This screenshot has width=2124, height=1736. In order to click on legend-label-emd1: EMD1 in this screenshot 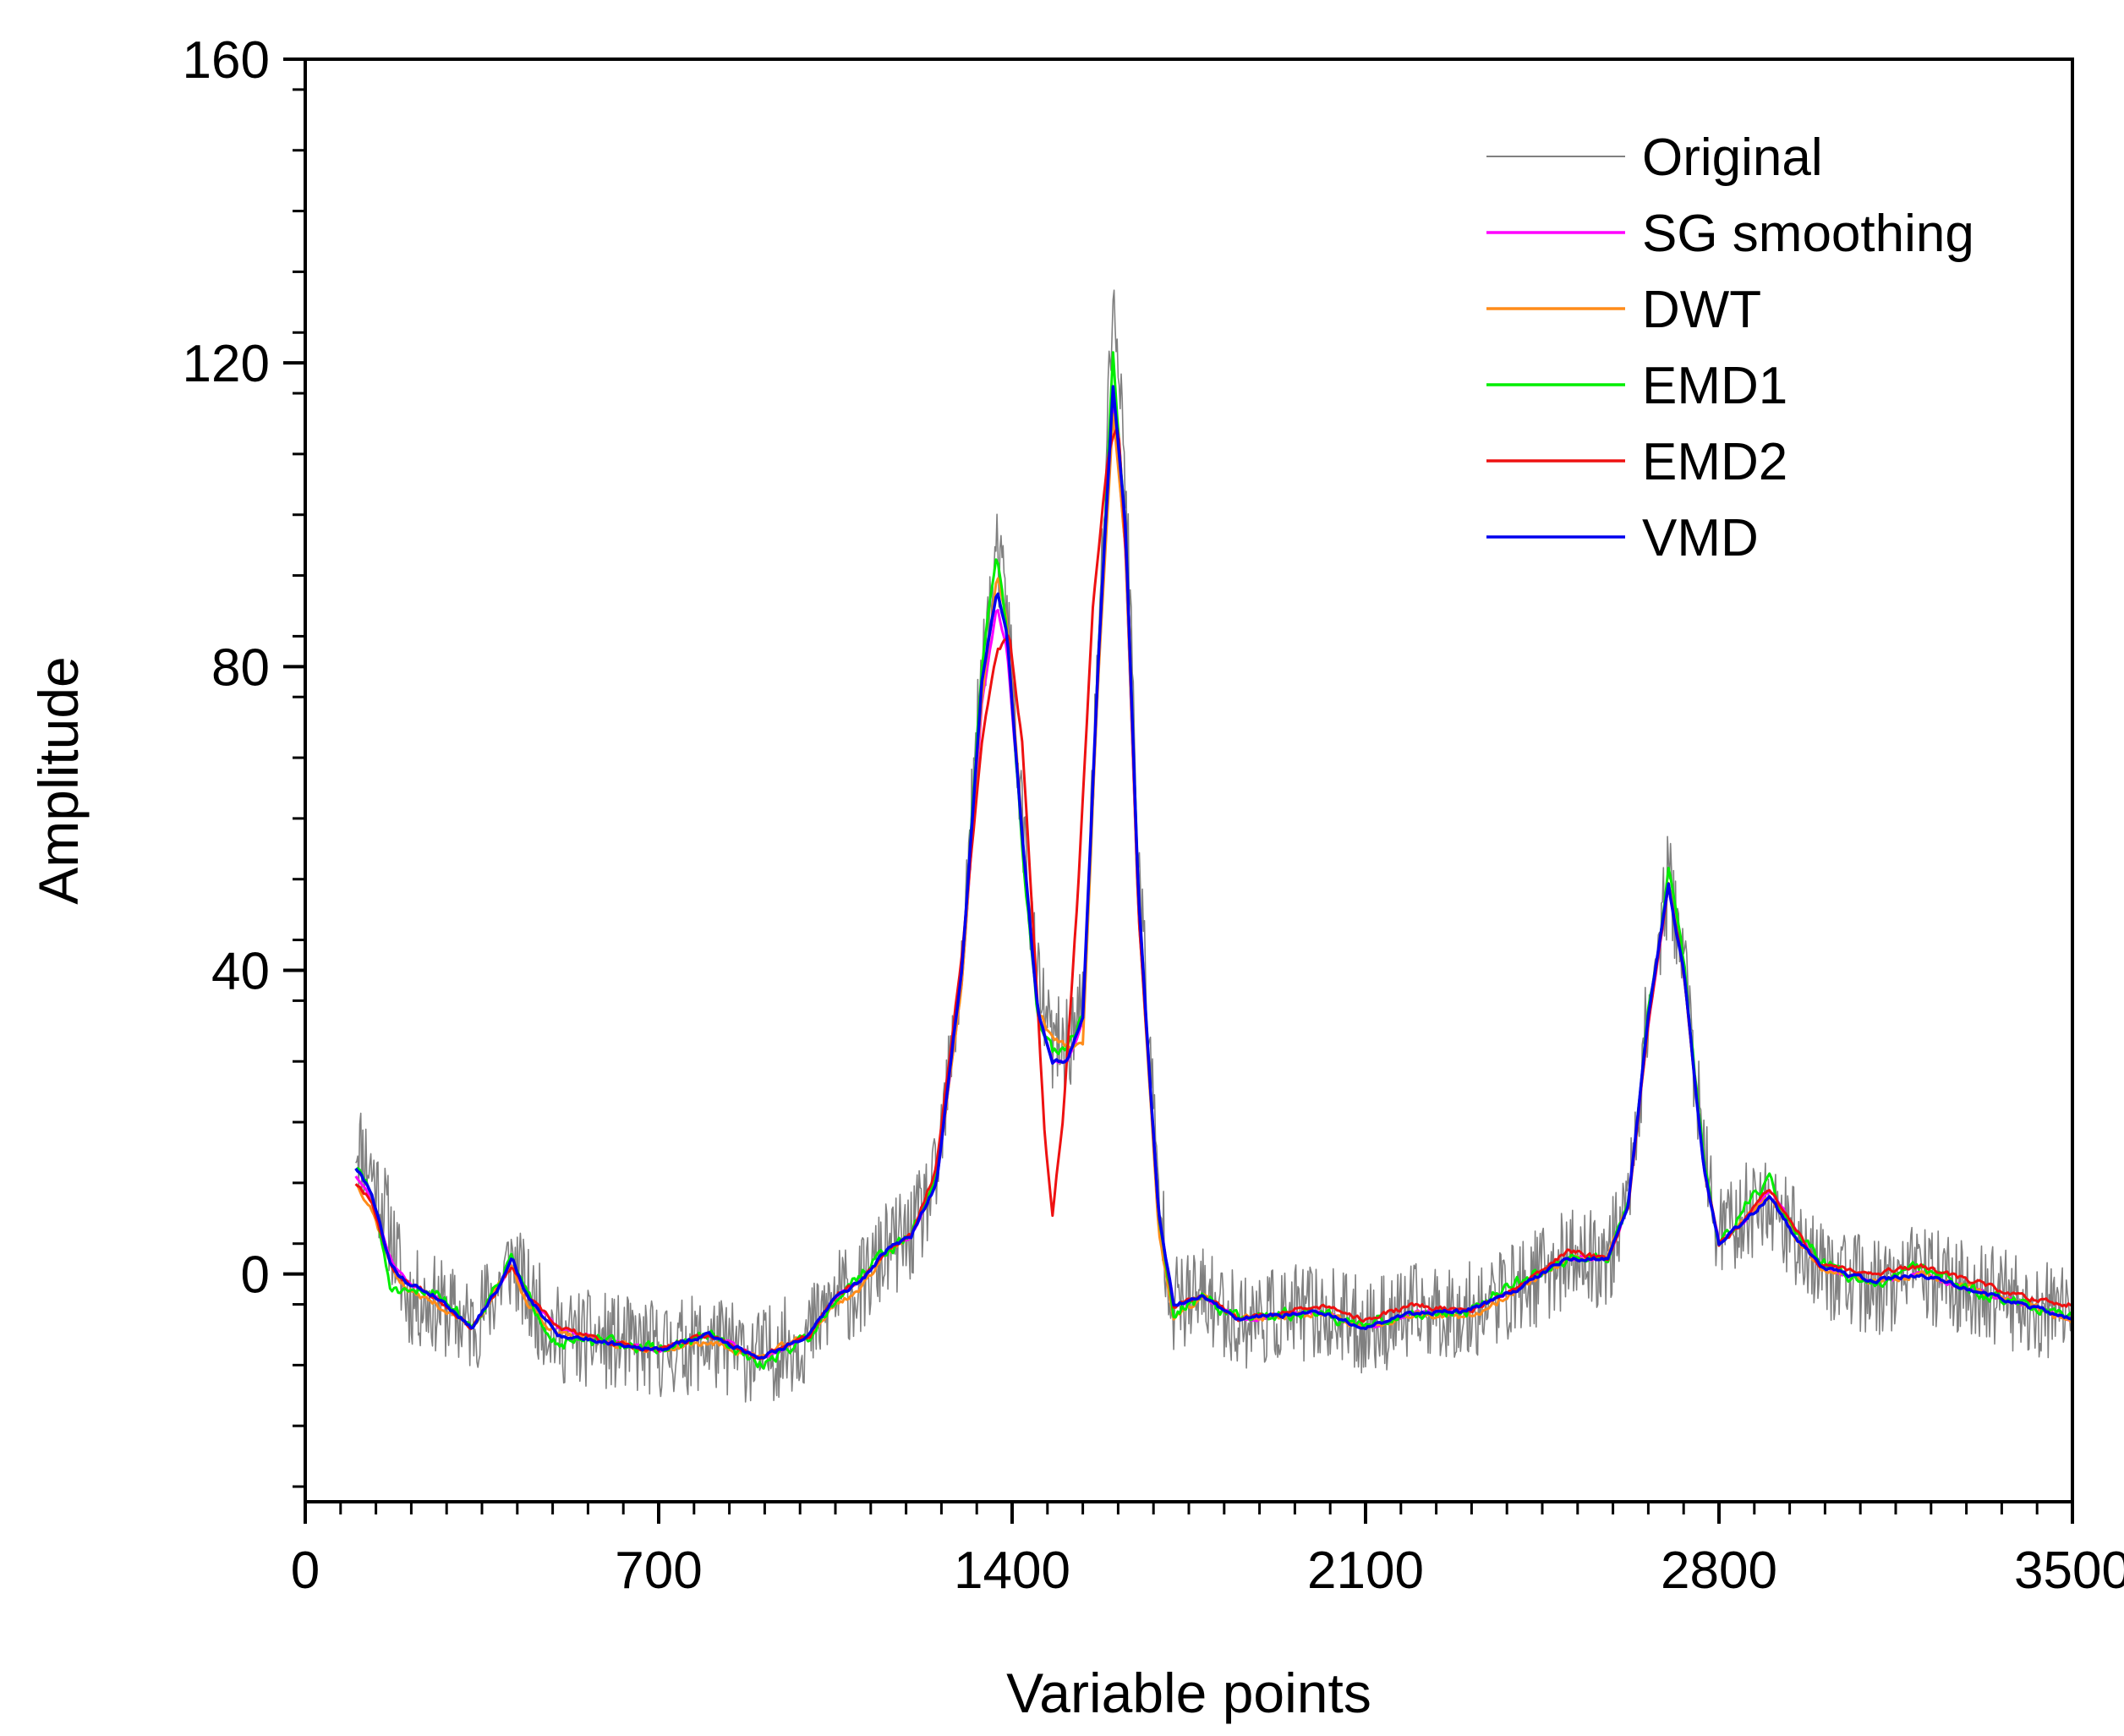, I will do `click(1714, 386)`.